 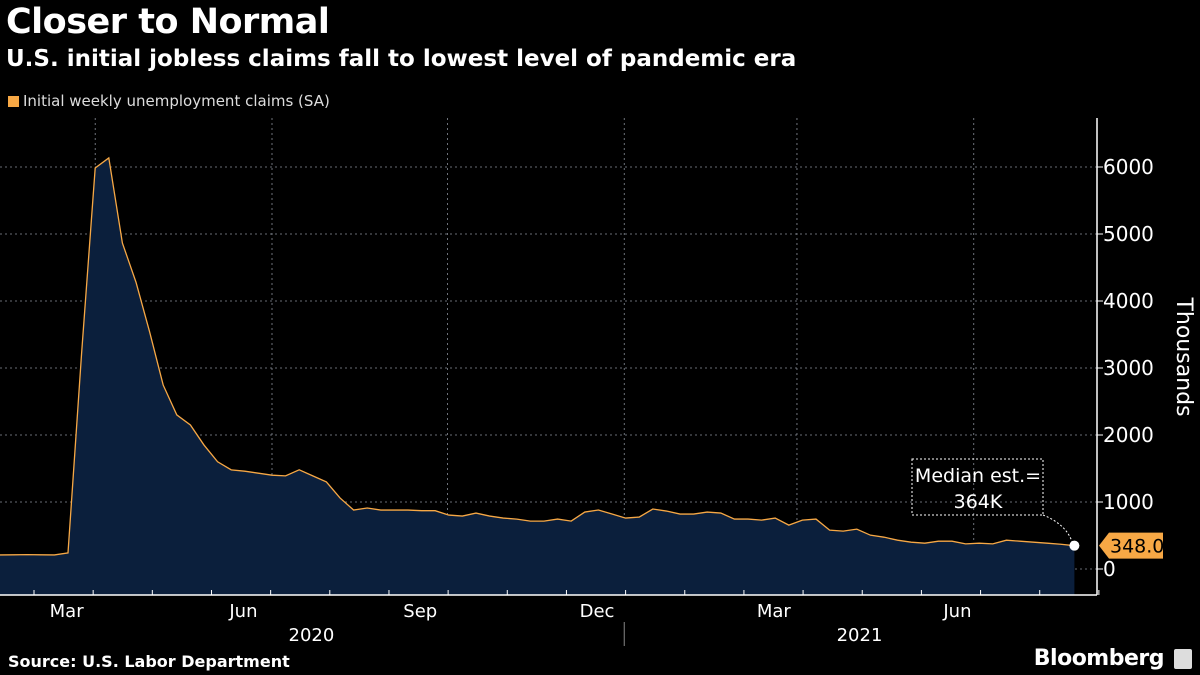 I want to click on last-value-badge: 348.0, so click(x=1131, y=545).